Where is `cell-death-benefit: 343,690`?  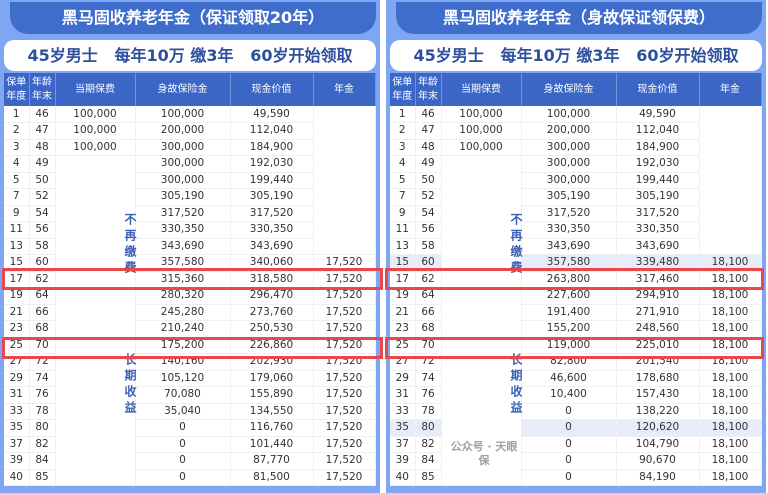
cell-death-benefit: 343,690 is located at coordinates (569, 246).